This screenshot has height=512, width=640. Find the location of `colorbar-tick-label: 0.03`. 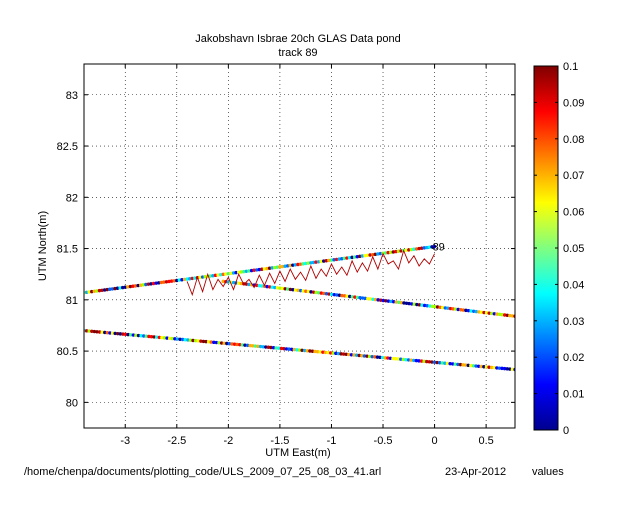

colorbar-tick-label: 0.03 is located at coordinates (573, 322).